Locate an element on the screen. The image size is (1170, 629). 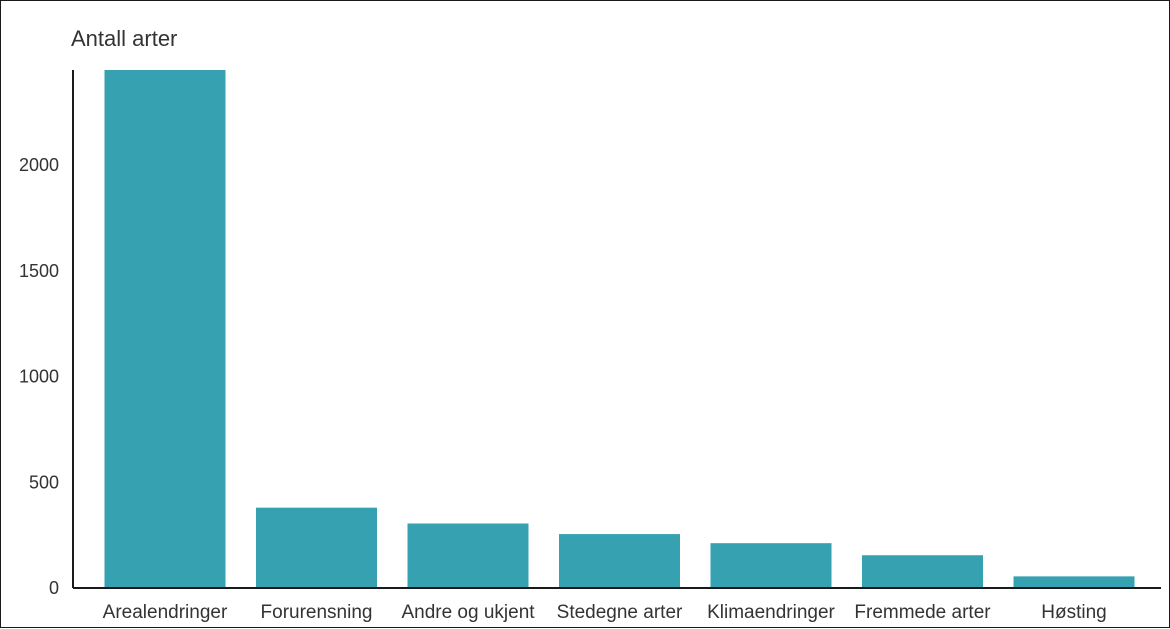
y-tick-label: 500 is located at coordinates (44, 482).